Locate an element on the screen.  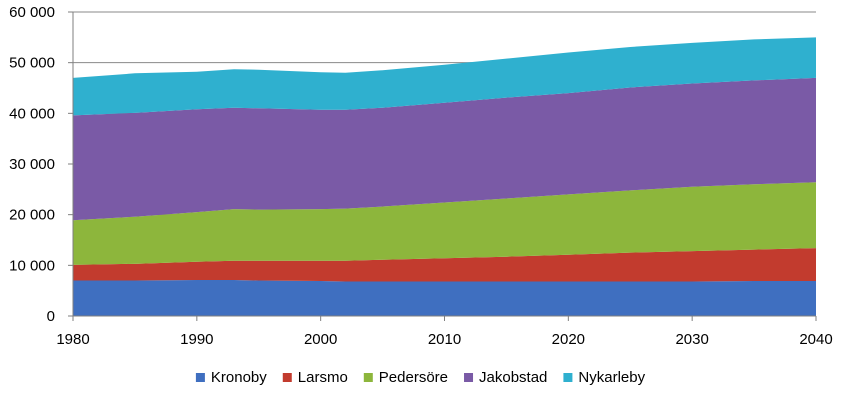
legend-swatch-nykarleby is located at coordinates (568, 377).